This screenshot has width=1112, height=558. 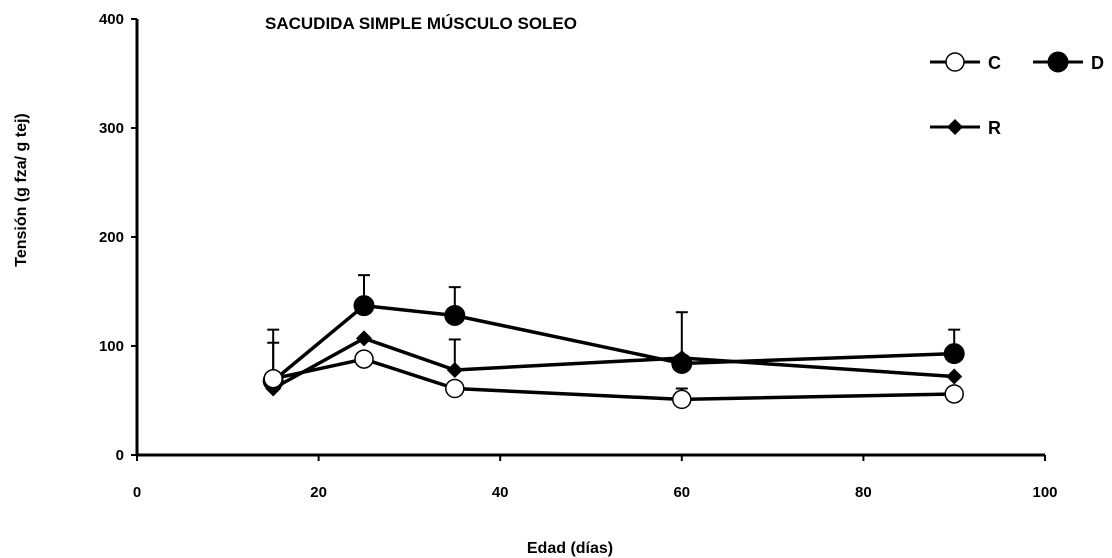 I want to click on y-tick-label: 0, so click(x=120, y=455).